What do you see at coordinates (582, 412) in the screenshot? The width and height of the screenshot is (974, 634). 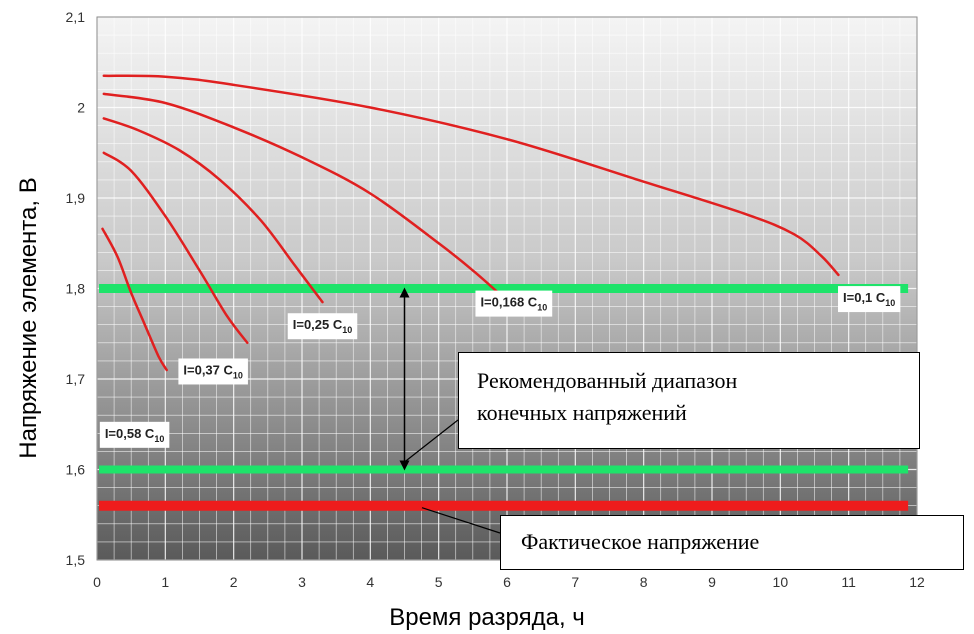 I see `recommended-range-text-line-2: конечных напряжений` at bounding box center [582, 412].